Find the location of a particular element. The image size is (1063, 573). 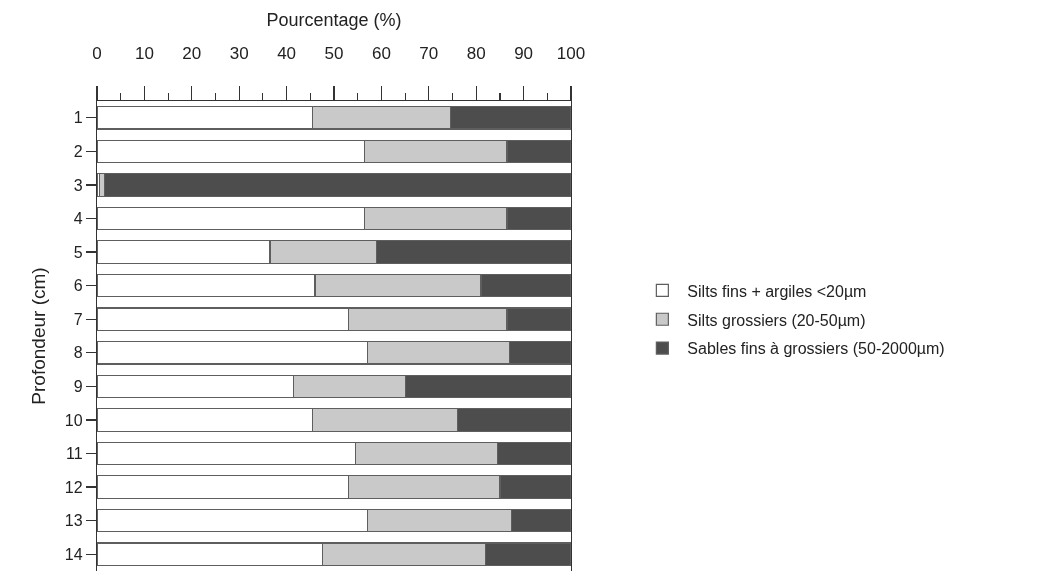

x-tick-label: 80 is located at coordinates (476, 53).